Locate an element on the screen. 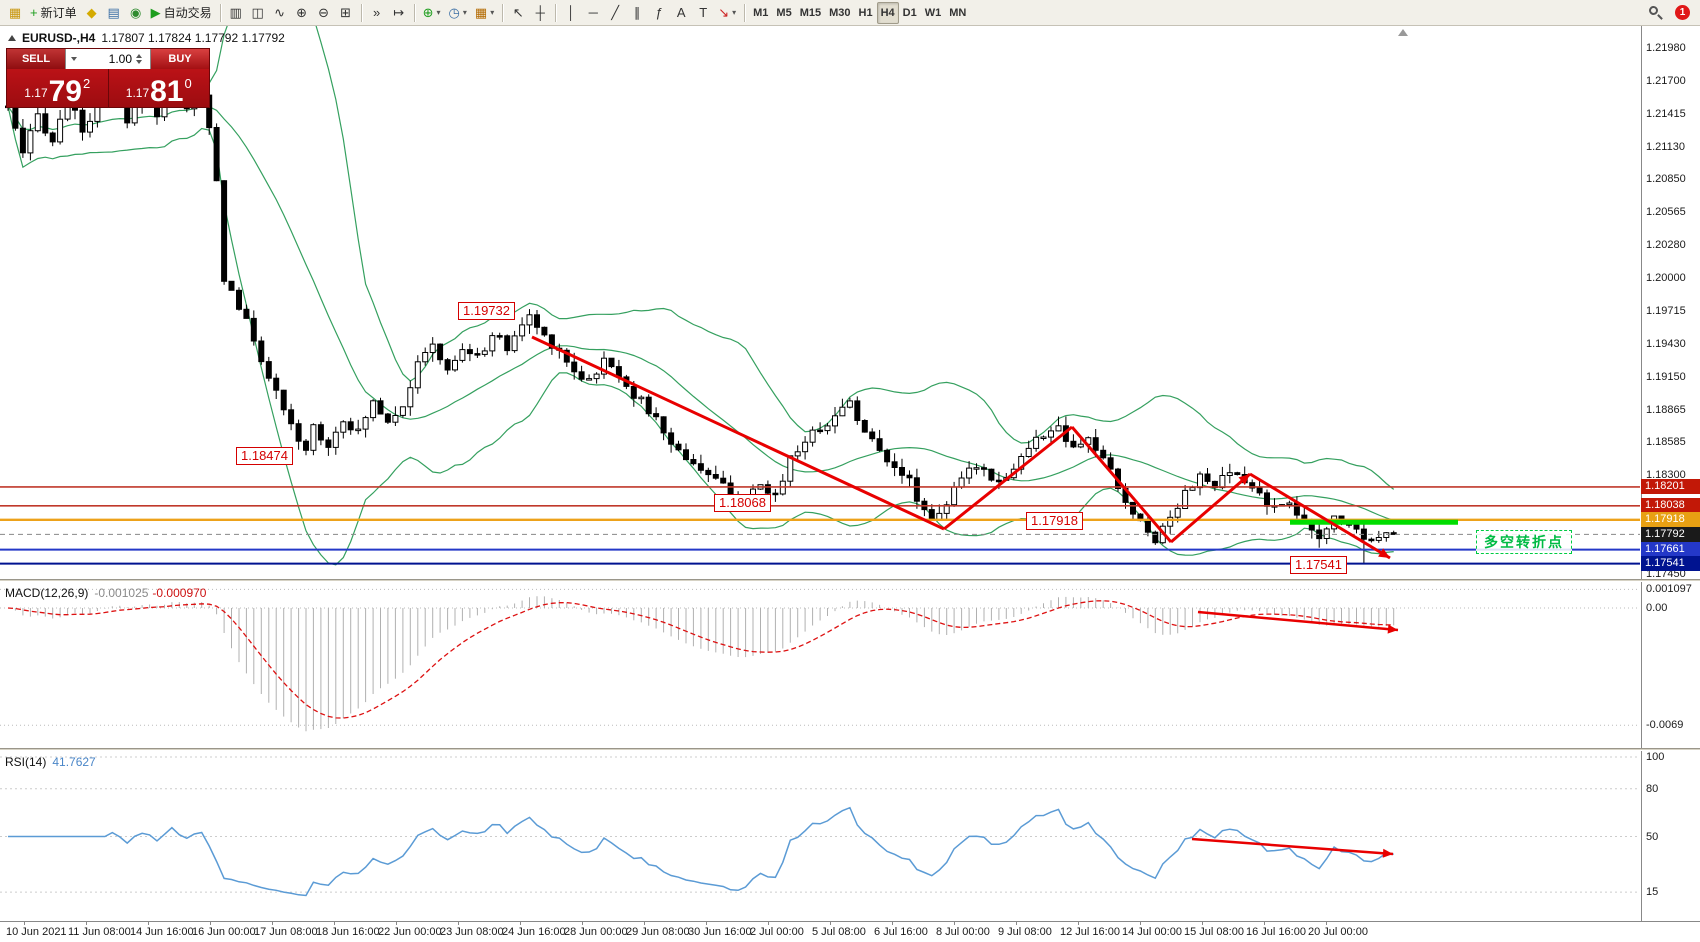 The image size is (1700, 942). line-chart-icon: ∿ is located at coordinates (280, 13).